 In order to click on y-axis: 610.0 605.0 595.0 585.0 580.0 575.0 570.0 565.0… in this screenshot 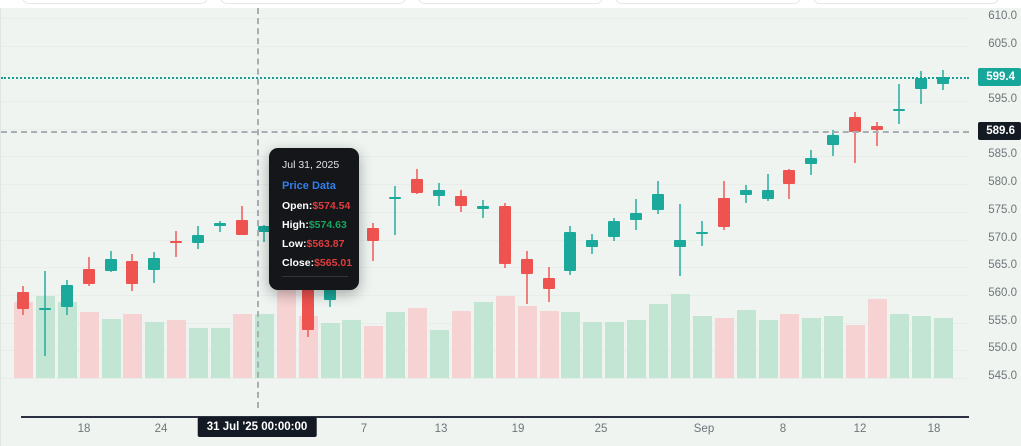, I will do `click(994, 227)`.